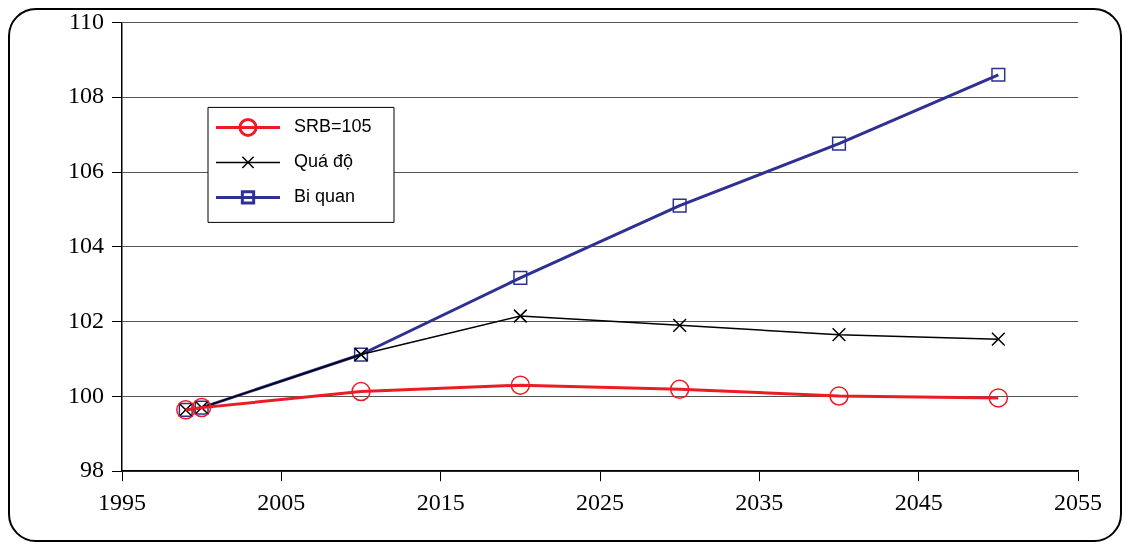  Describe the element at coordinates (324, 161) in the screenshot. I see `legend-label: Quá độ` at that location.